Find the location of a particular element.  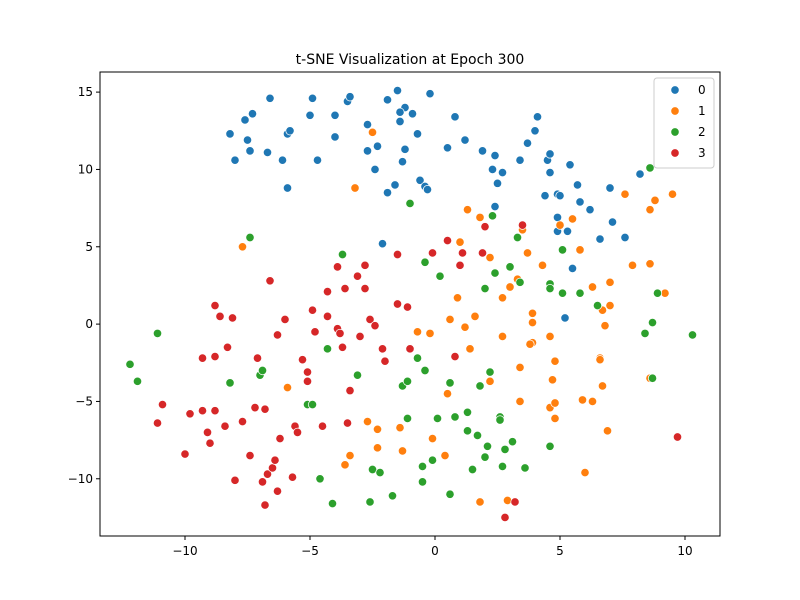

legend-label-class-1: 1 is located at coordinates (702, 111).